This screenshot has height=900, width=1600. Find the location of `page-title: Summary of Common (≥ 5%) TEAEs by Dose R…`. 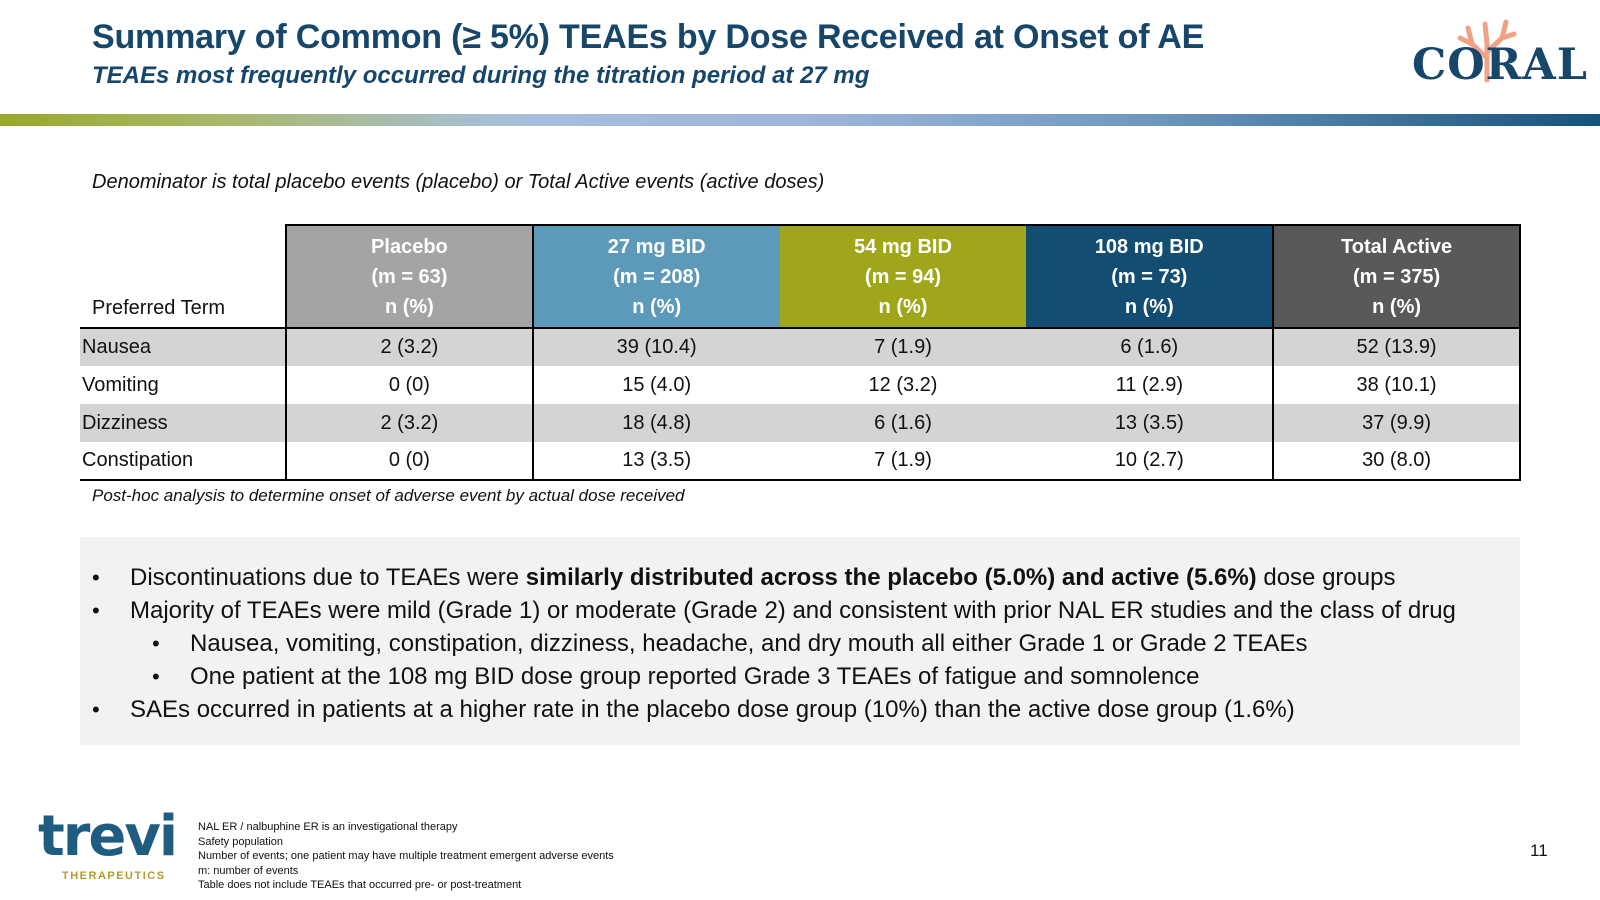

page-title: Summary of Common (≥ 5%) TEAEs by Dose R… is located at coordinates (648, 37).